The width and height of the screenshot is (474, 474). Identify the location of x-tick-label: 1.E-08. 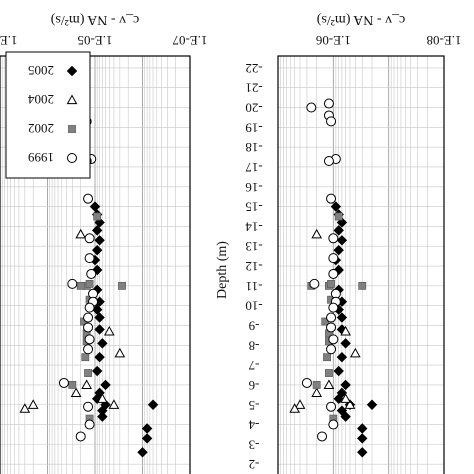
(443, 40).